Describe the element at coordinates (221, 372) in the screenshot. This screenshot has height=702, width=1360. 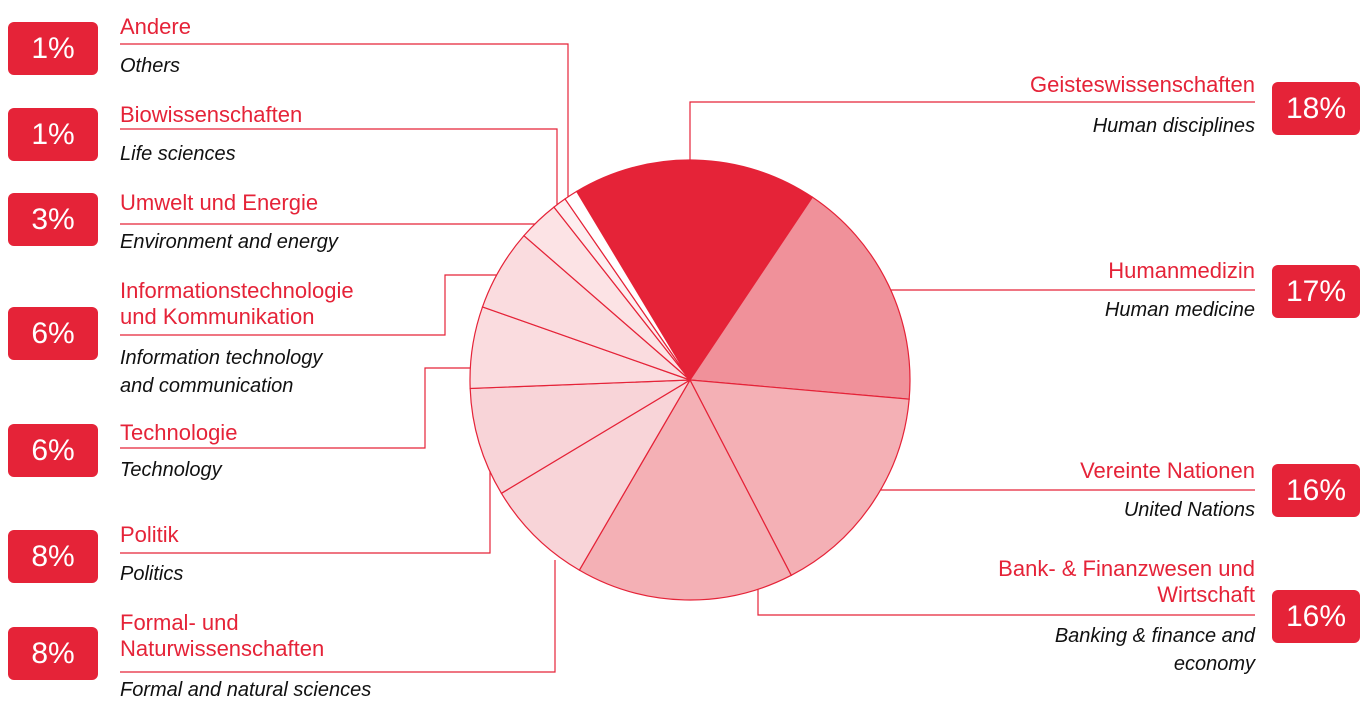
I see `translation-label: Information technology and communication` at that location.